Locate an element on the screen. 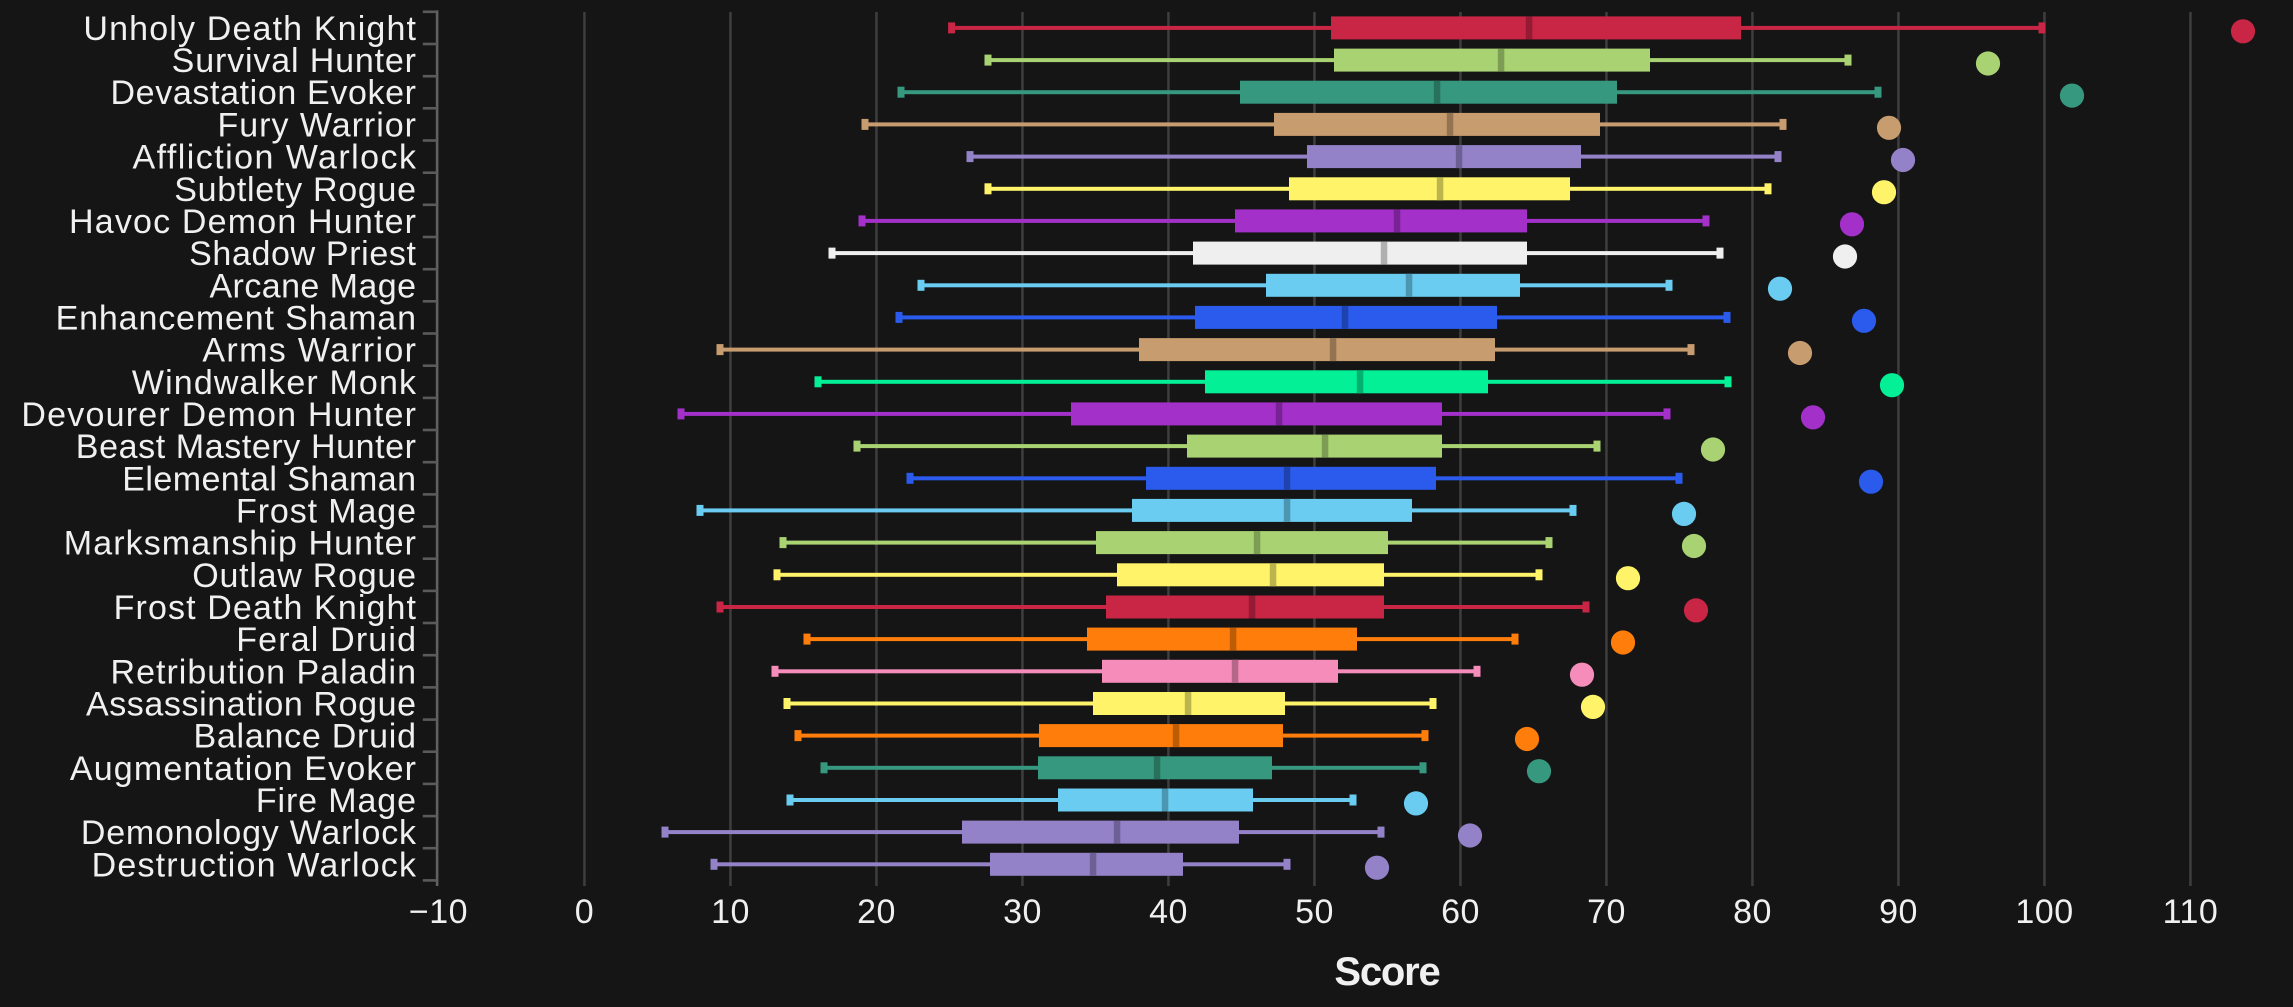  svg-text: 80 is located at coordinates (1752, 912).